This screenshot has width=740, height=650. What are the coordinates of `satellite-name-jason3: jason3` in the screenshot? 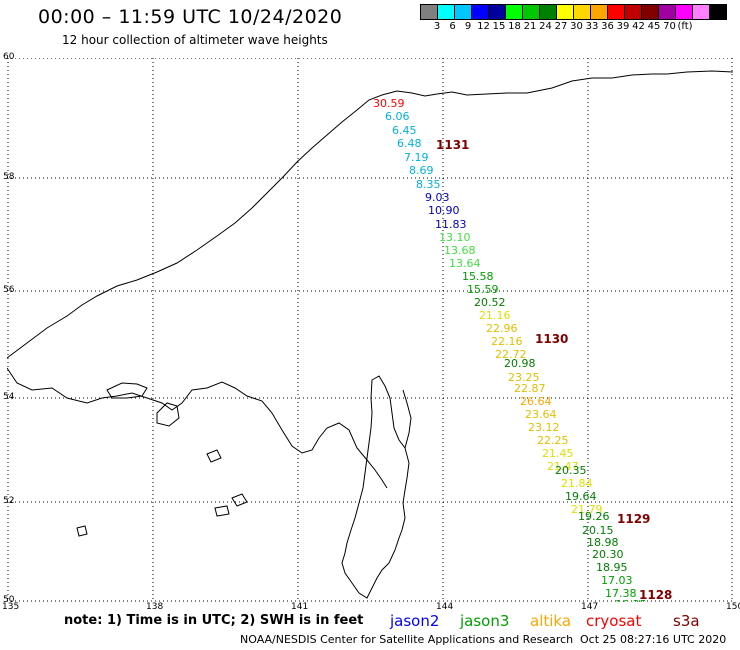 It's located at (485, 621).